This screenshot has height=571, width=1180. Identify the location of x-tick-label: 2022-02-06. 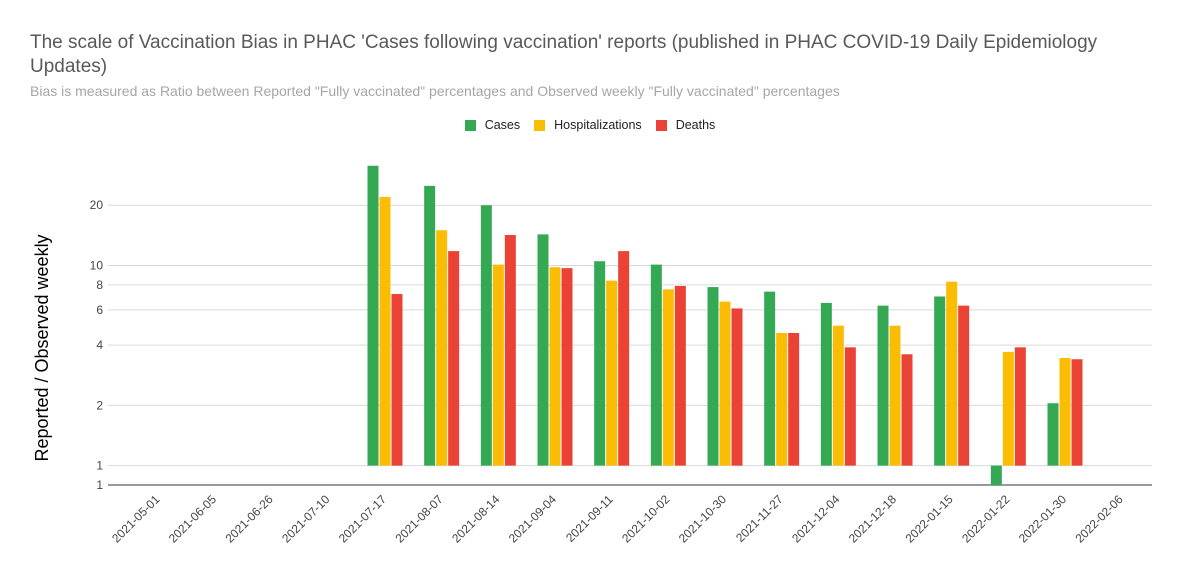
(1099, 519).